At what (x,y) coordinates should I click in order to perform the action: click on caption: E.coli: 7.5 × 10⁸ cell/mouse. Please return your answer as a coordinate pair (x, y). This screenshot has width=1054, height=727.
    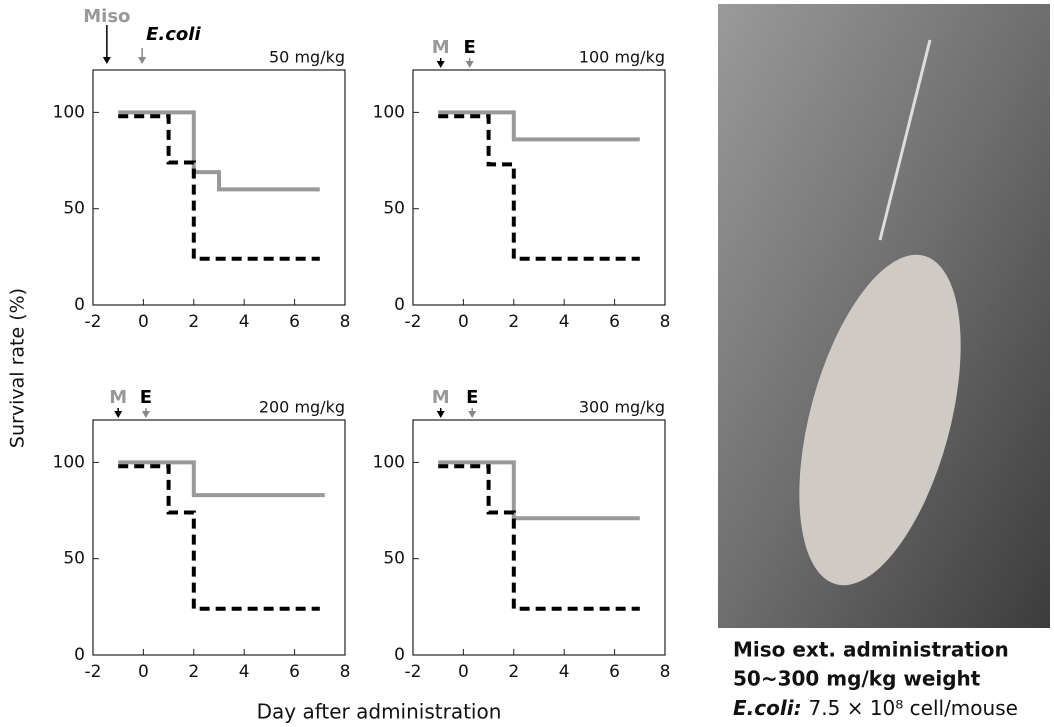
    Looking at the image, I should click on (875, 708).